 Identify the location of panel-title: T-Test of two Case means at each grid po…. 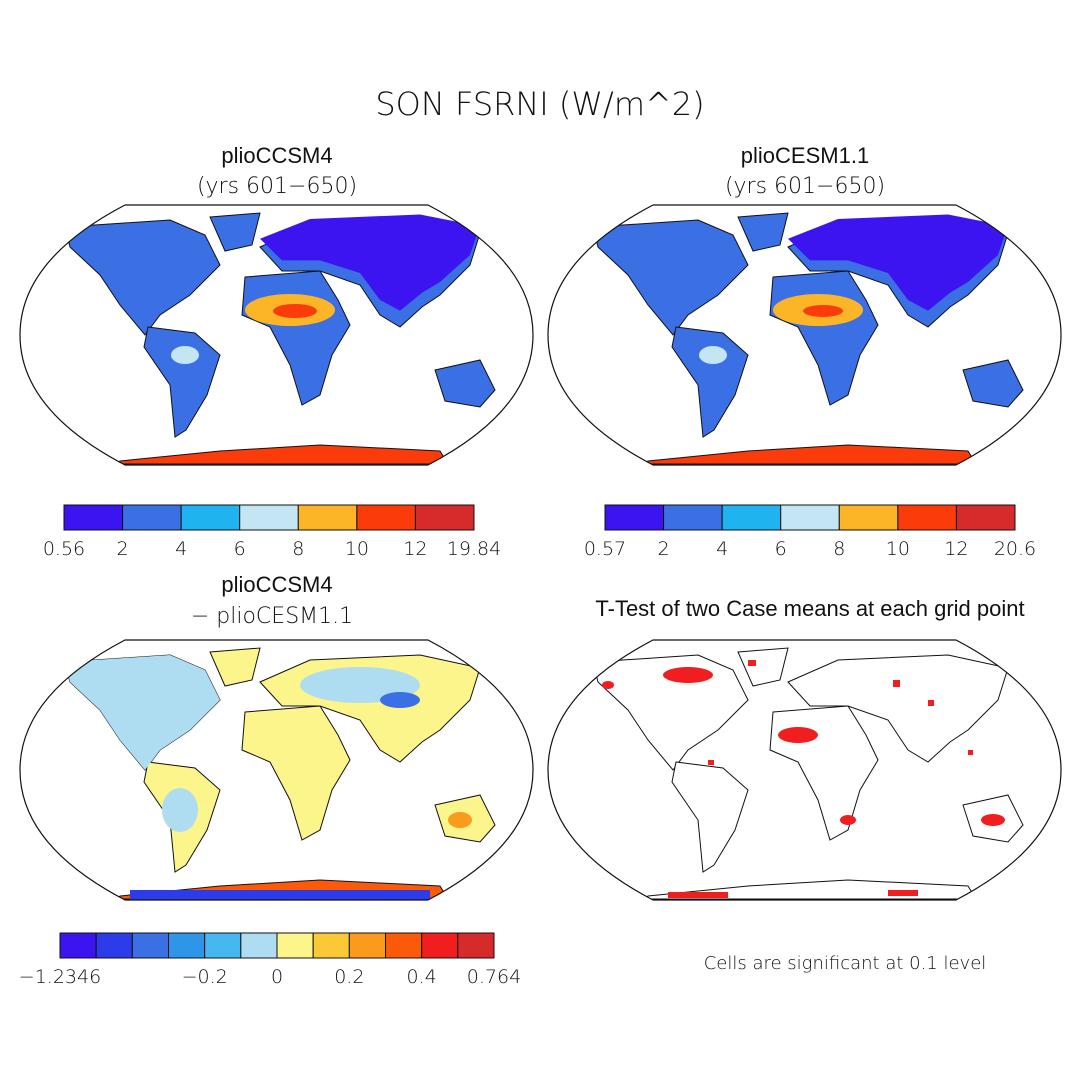
(809, 608).